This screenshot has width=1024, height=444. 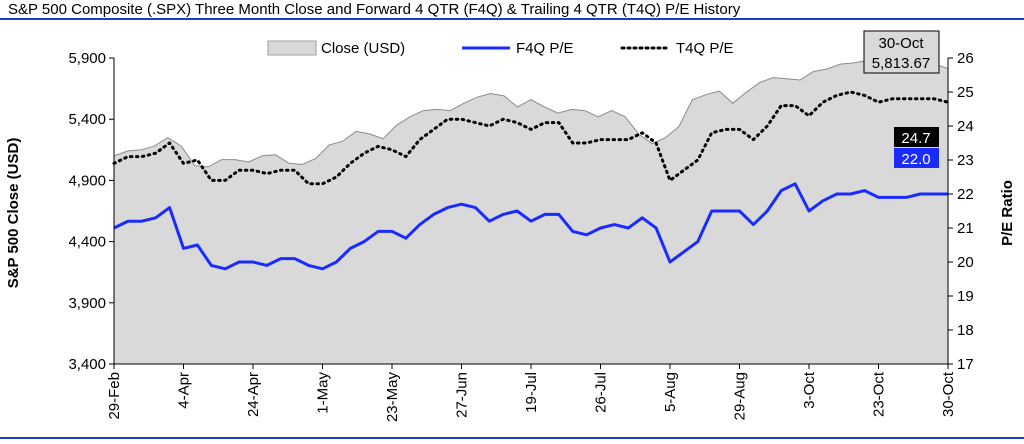 What do you see at coordinates (87, 303) in the screenshot?
I see `y-tick-label: 3,900` at bounding box center [87, 303].